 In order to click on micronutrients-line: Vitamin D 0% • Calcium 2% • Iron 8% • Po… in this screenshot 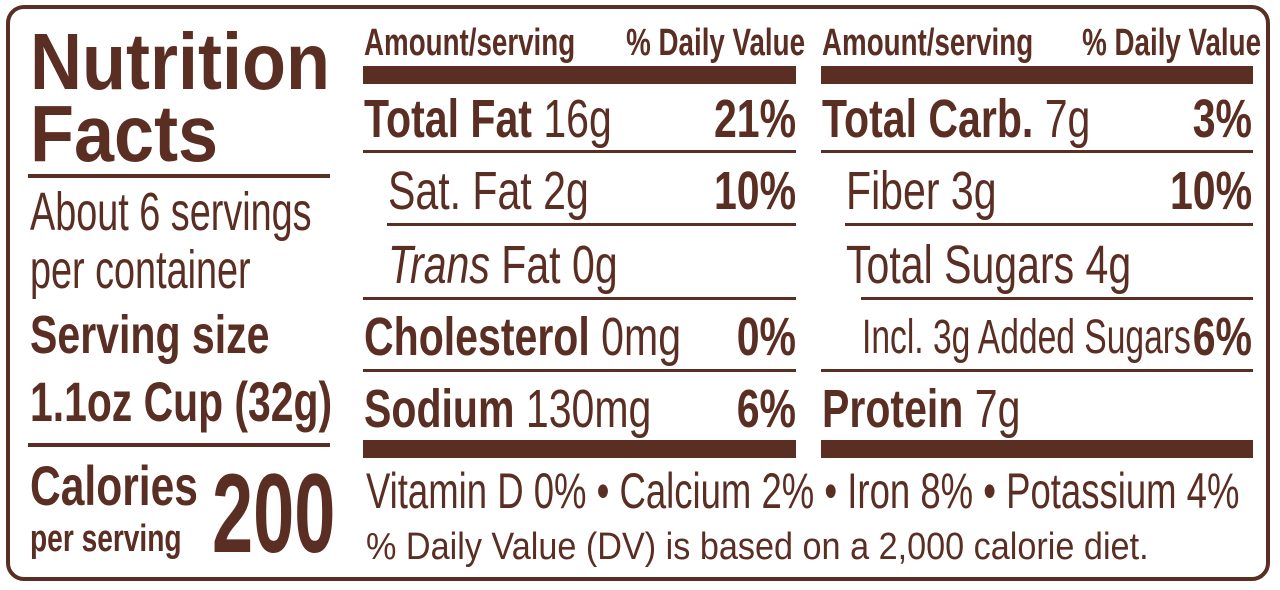, I will do `click(803, 491)`.